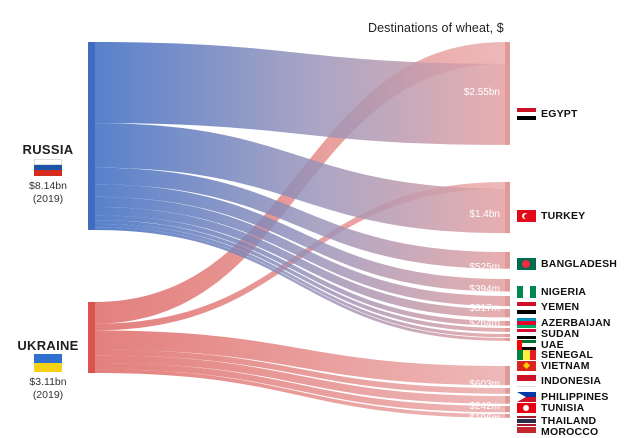 The height and width of the screenshot is (438, 630). Describe the element at coordinates (481, 92) in the screenshot. I see `flow-label-egypt-russia: $2.55bn` at that location.